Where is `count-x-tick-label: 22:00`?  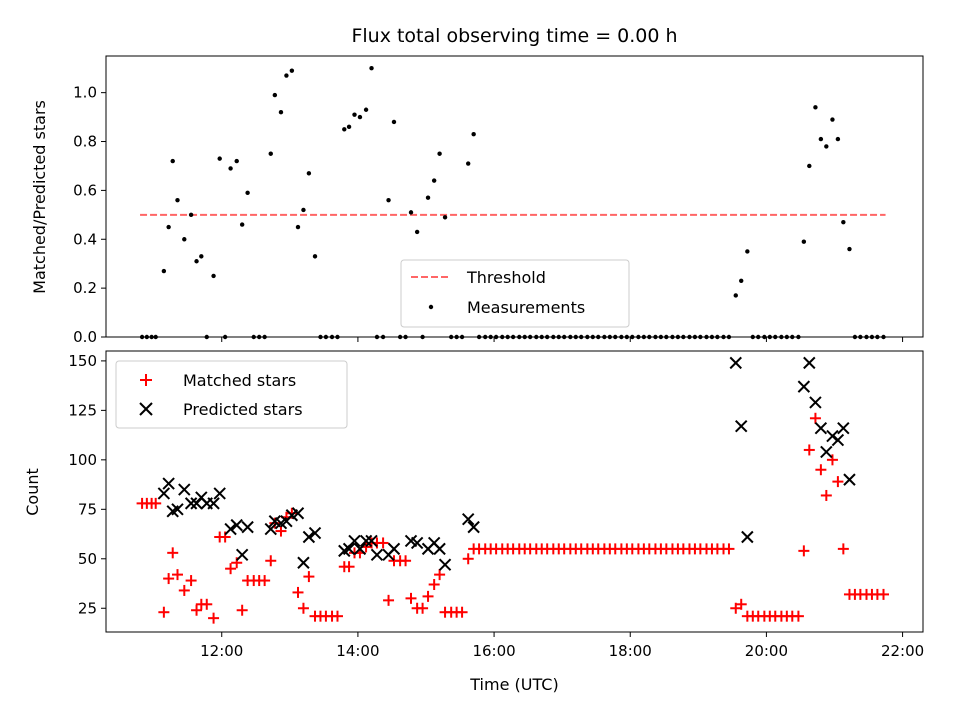
count-x-tick-label: 22:00 is located at coordinates (902, 651).